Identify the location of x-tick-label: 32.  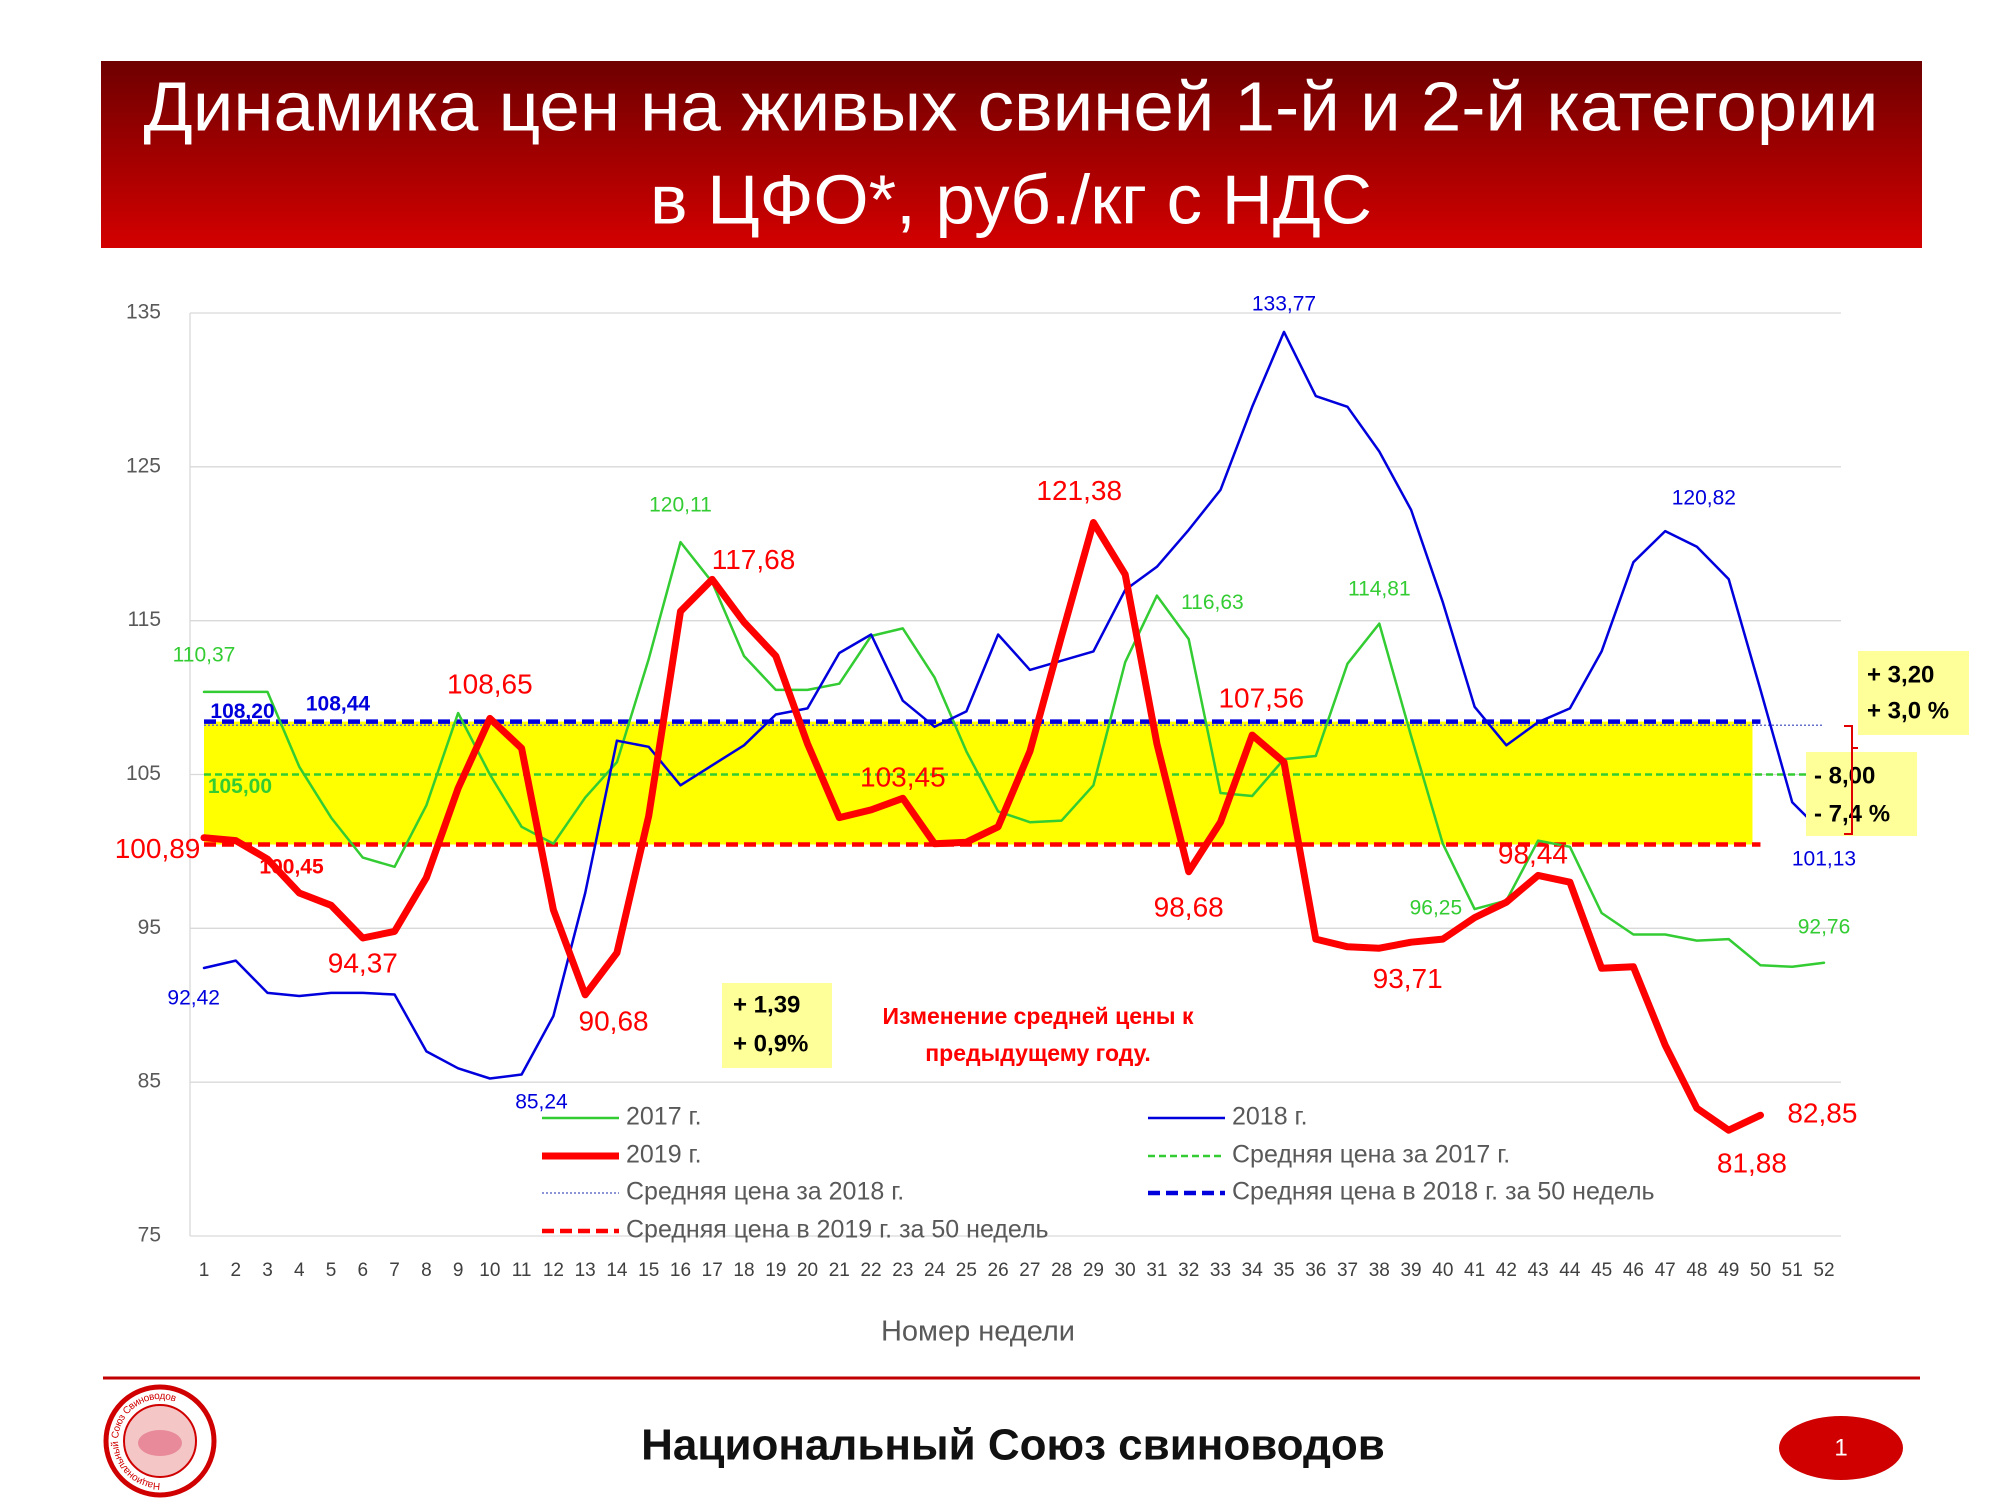
(1188, 1270).